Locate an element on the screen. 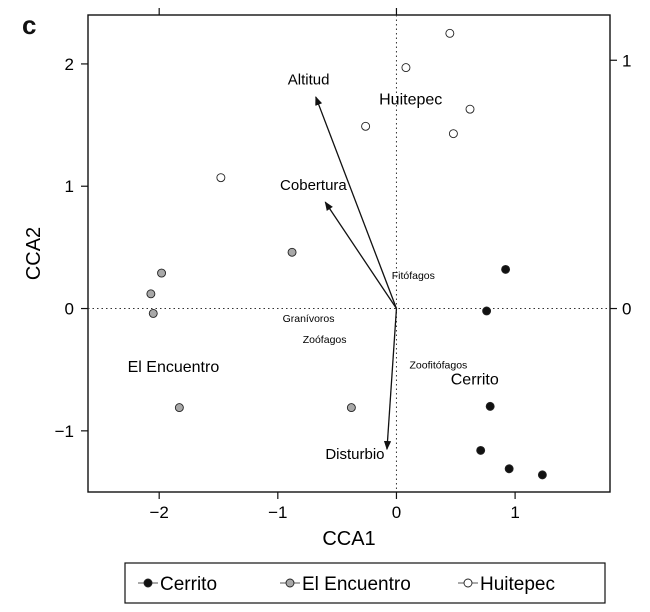 Image resolution: width=650 pixels, height=612 pixels. x-tick-label: −1 is located at coordinates (277, 512).